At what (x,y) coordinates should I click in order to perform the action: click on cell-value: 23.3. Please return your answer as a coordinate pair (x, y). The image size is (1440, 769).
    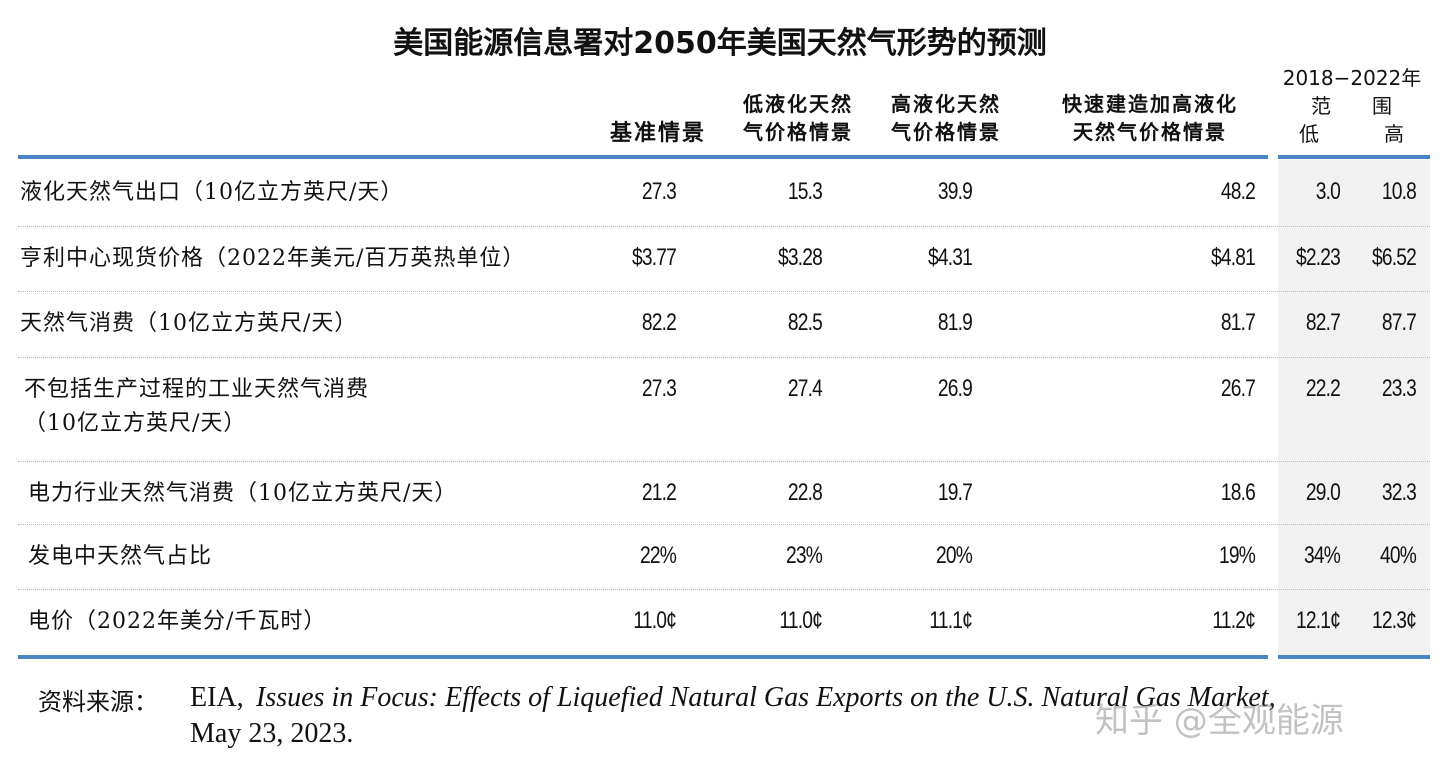
    Looking at the image, I should click on (1399, 388).